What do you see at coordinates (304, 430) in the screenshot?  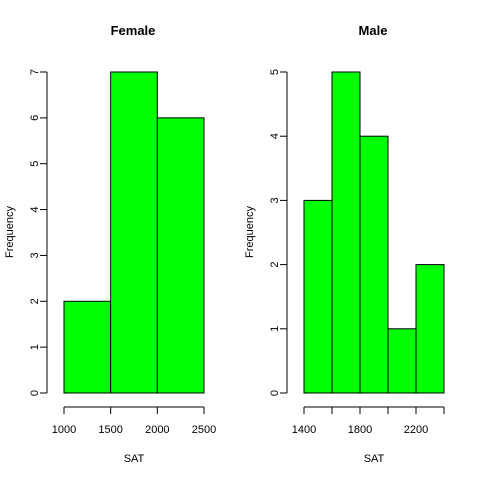 I see `male-x-tick-label: 1400` at bounding box center [304, 430].